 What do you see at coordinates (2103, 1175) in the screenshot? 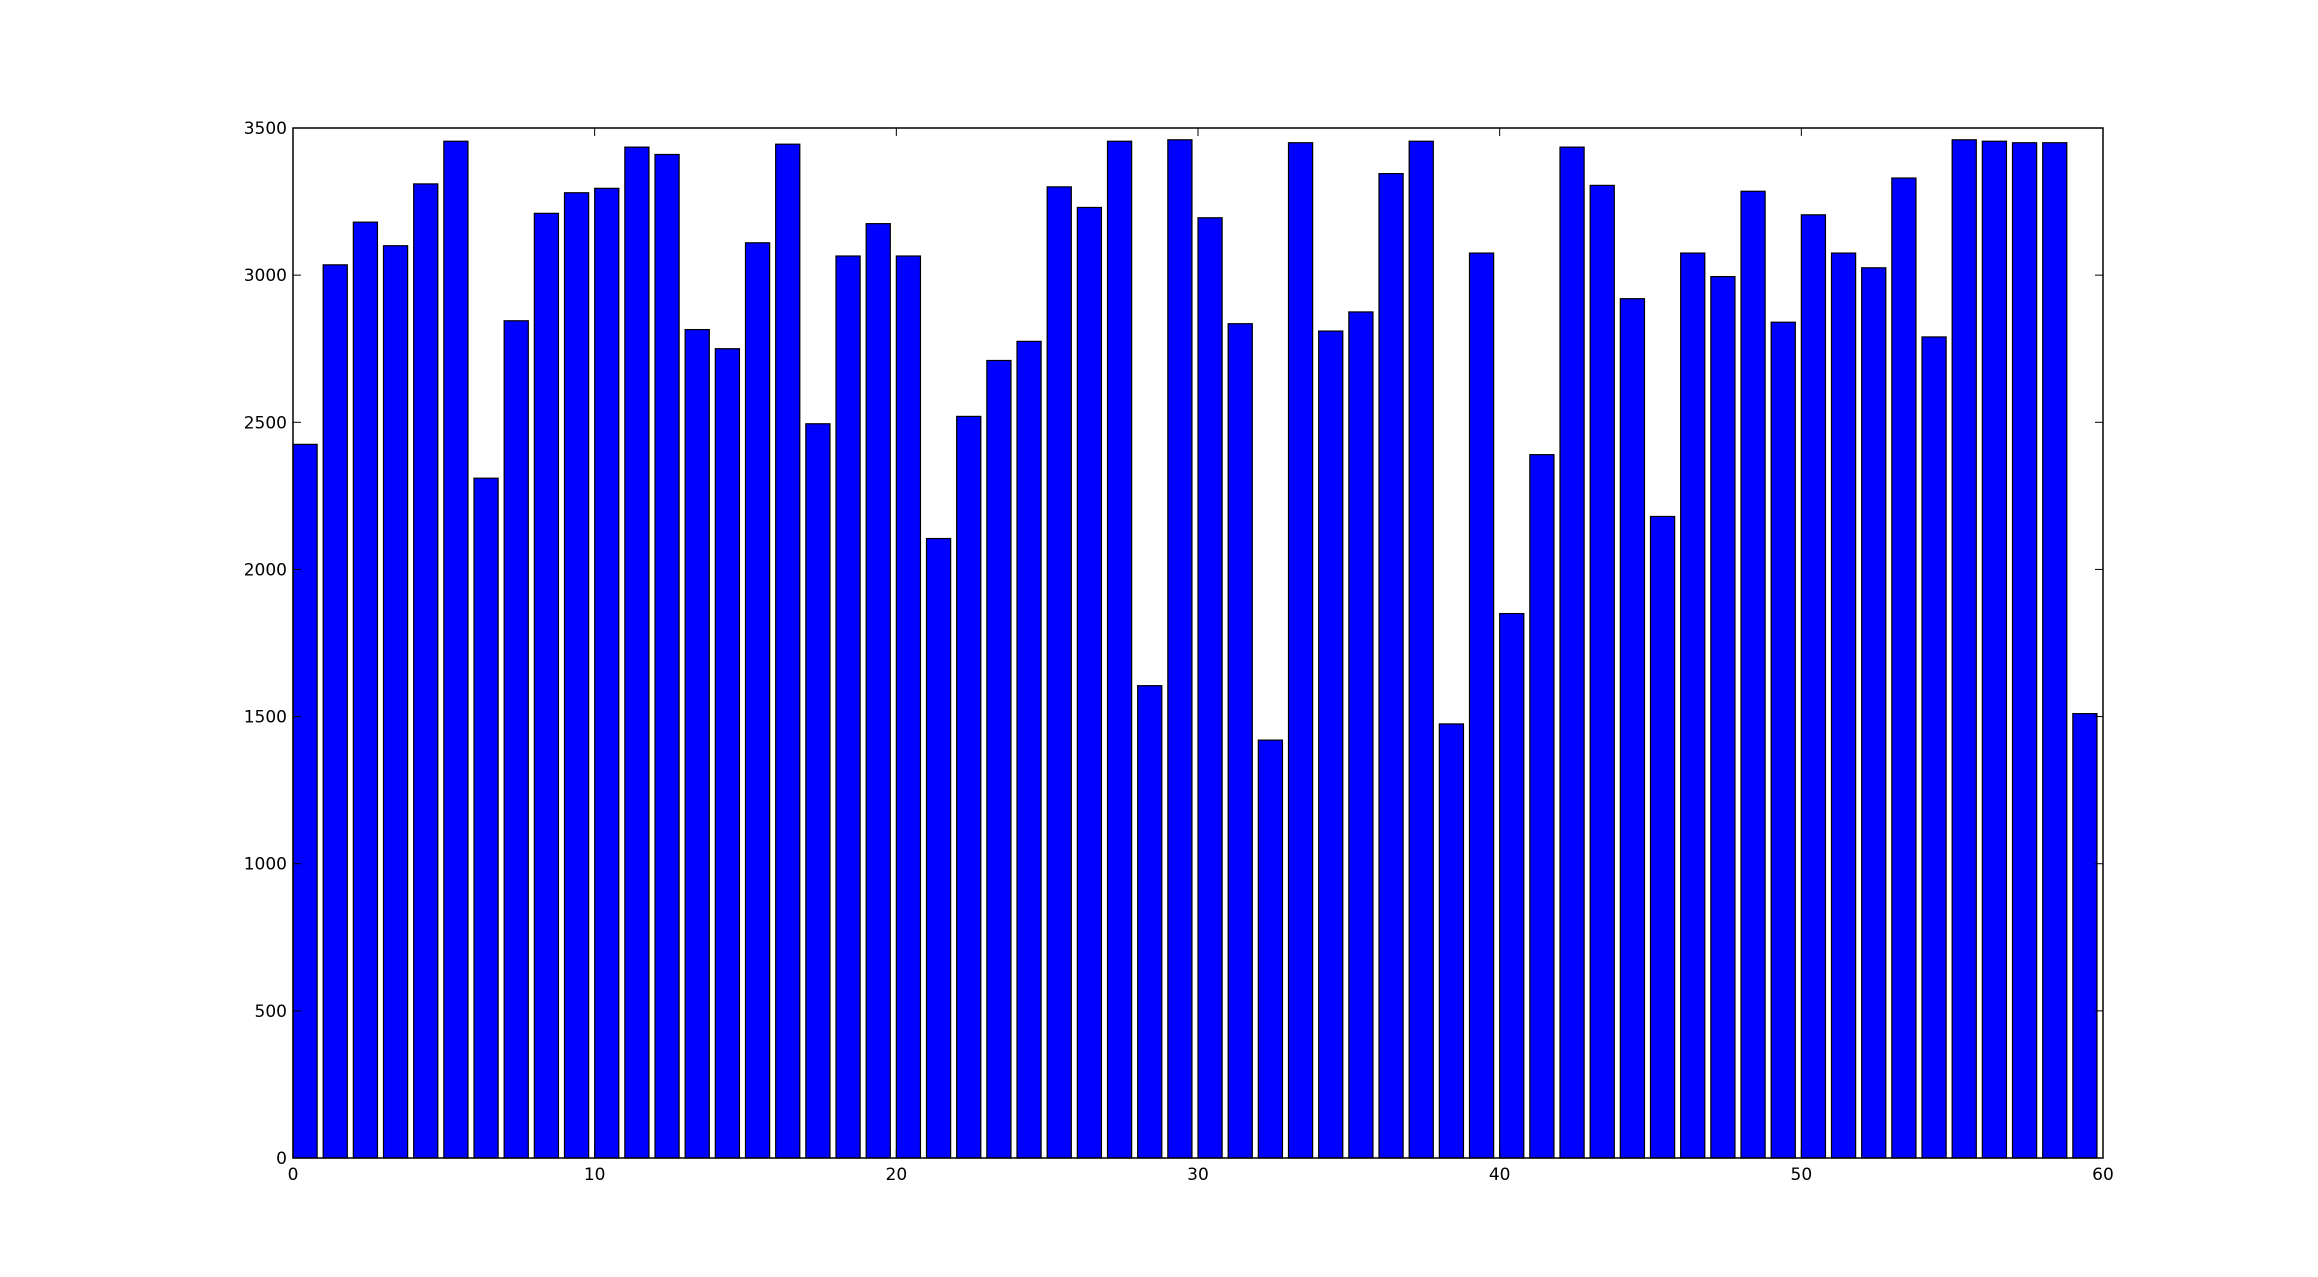
I see `x-tick-label: 60` at bounding box center [2103, 1175].